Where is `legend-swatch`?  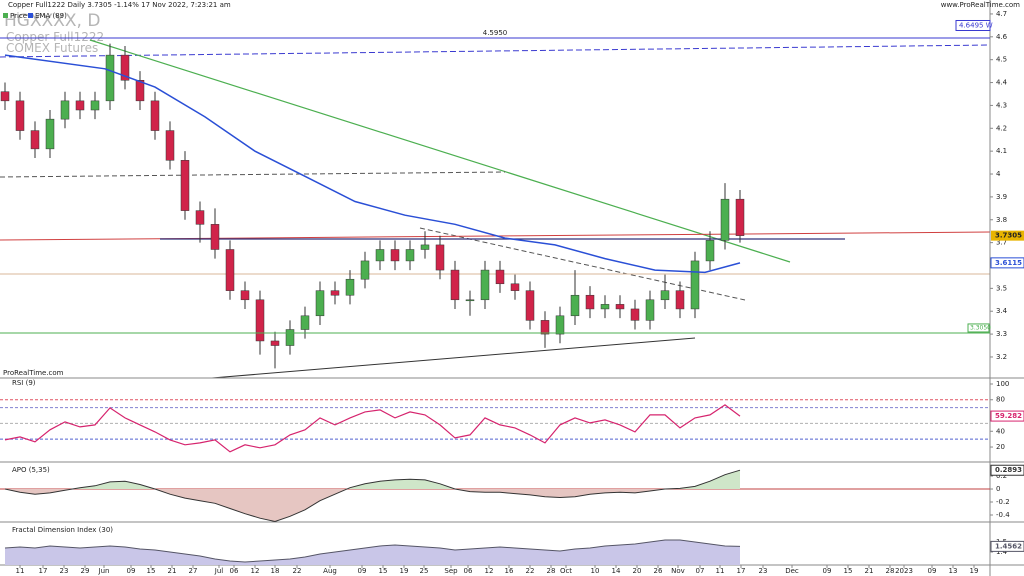
legend-swatch is located at coordinates (5, 15).